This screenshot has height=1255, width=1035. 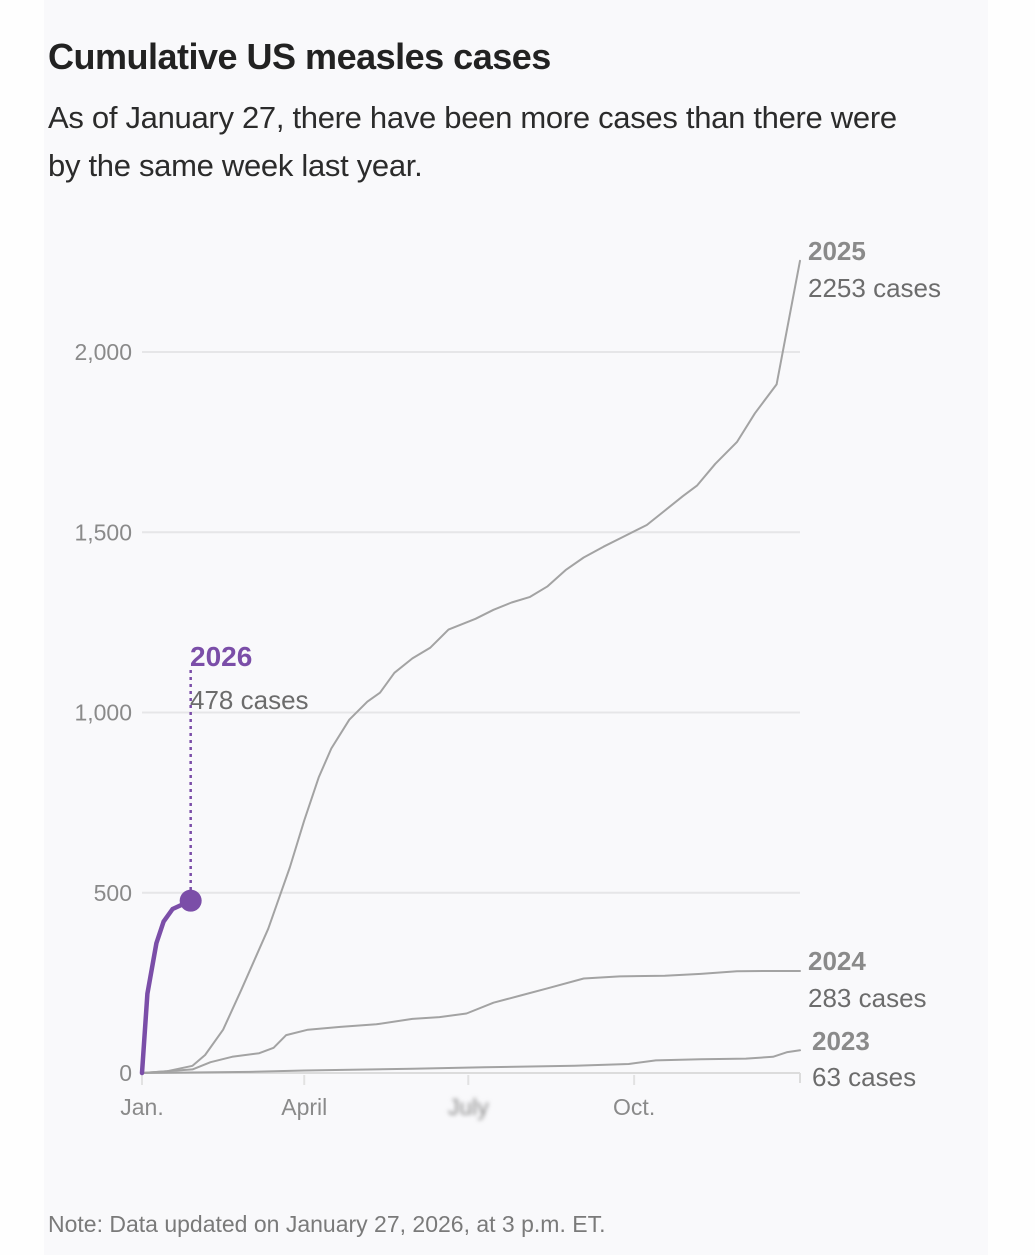 I want to click on series-label-cases-2023: 63 cases, so click(x=864, y=1077).